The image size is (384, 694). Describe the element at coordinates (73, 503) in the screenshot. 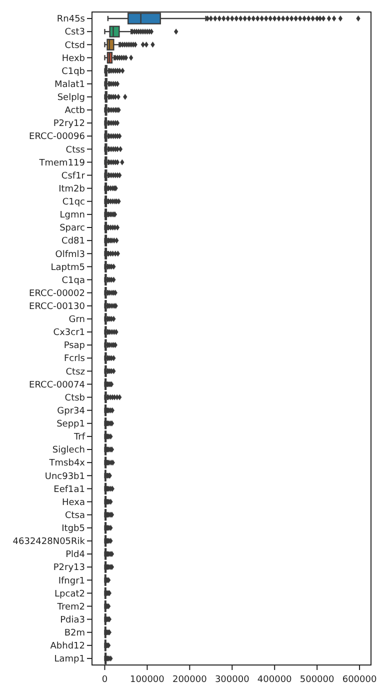

I see `y-tick-label: Hexa` at that location.